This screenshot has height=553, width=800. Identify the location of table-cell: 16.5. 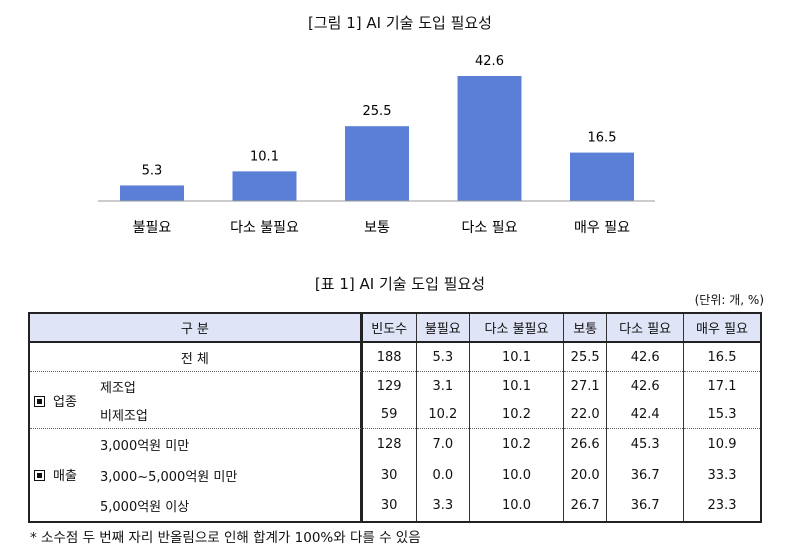
(722, 357).